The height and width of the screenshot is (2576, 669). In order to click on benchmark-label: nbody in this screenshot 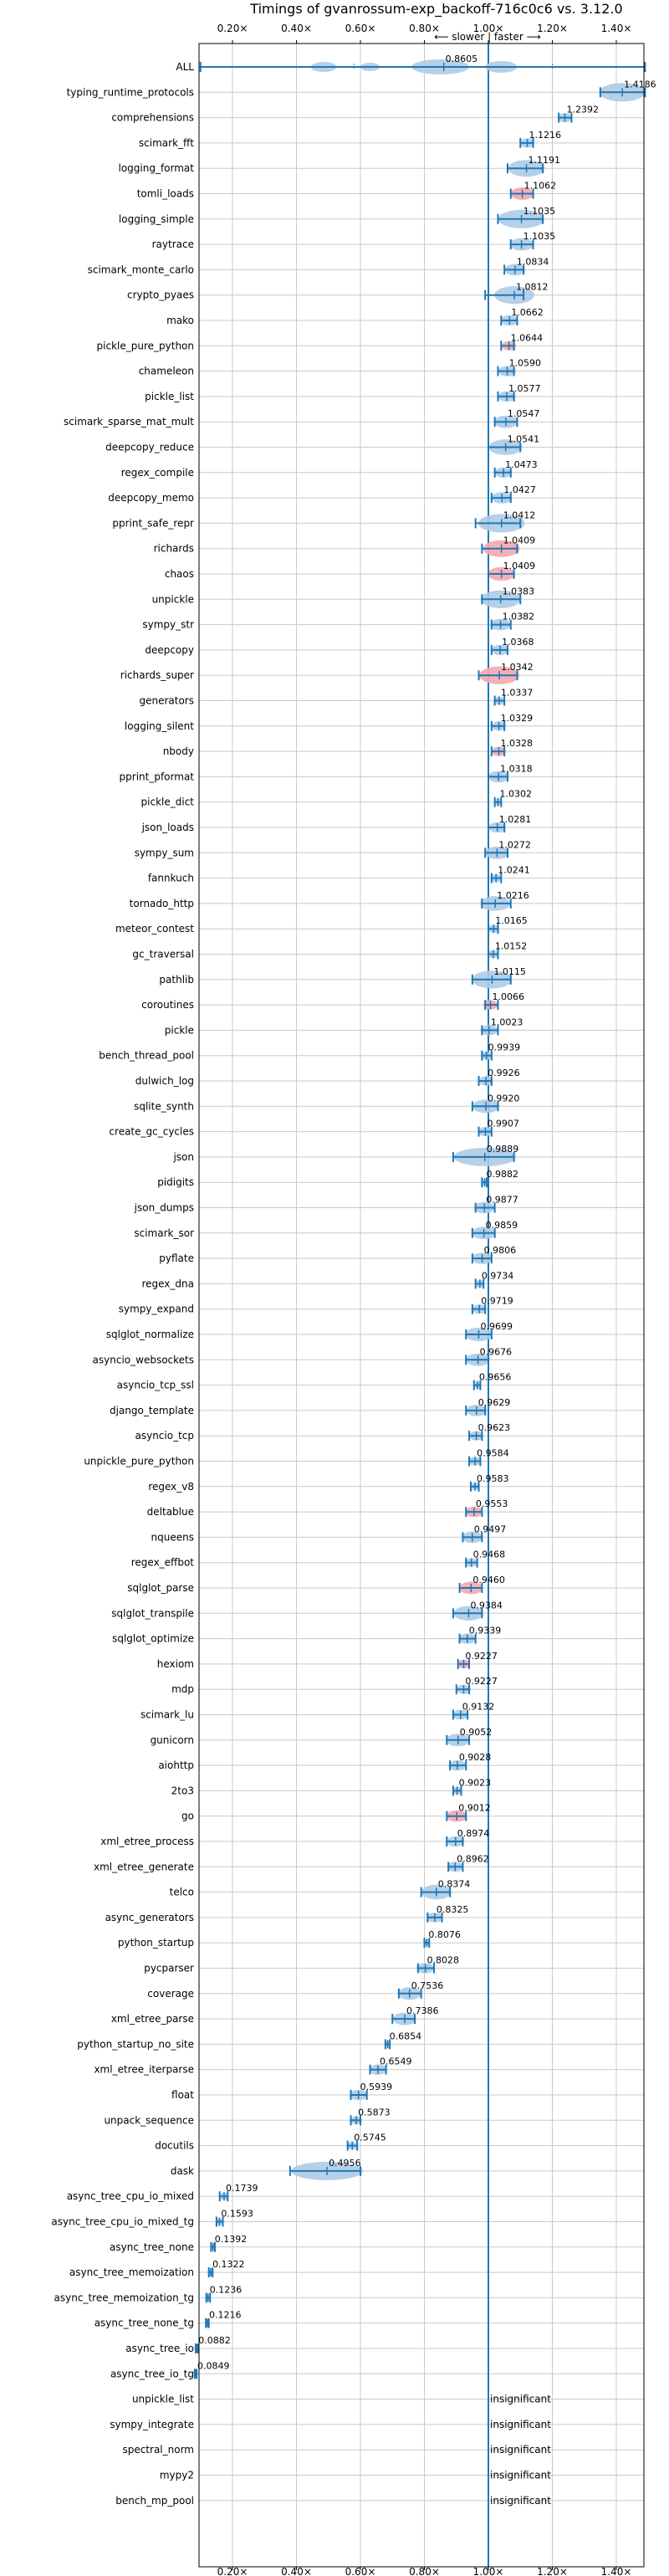, I will do `click(178, 751)`.